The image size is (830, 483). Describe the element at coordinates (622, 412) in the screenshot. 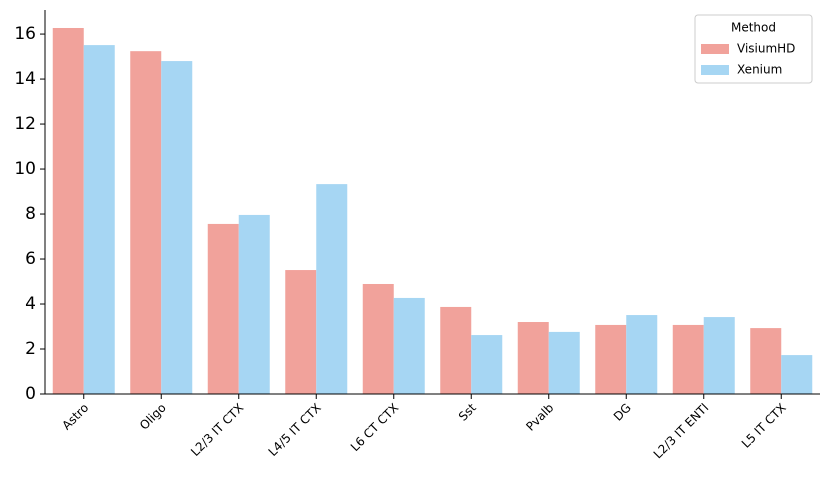

I see `x-tick-label: DG` at that location.